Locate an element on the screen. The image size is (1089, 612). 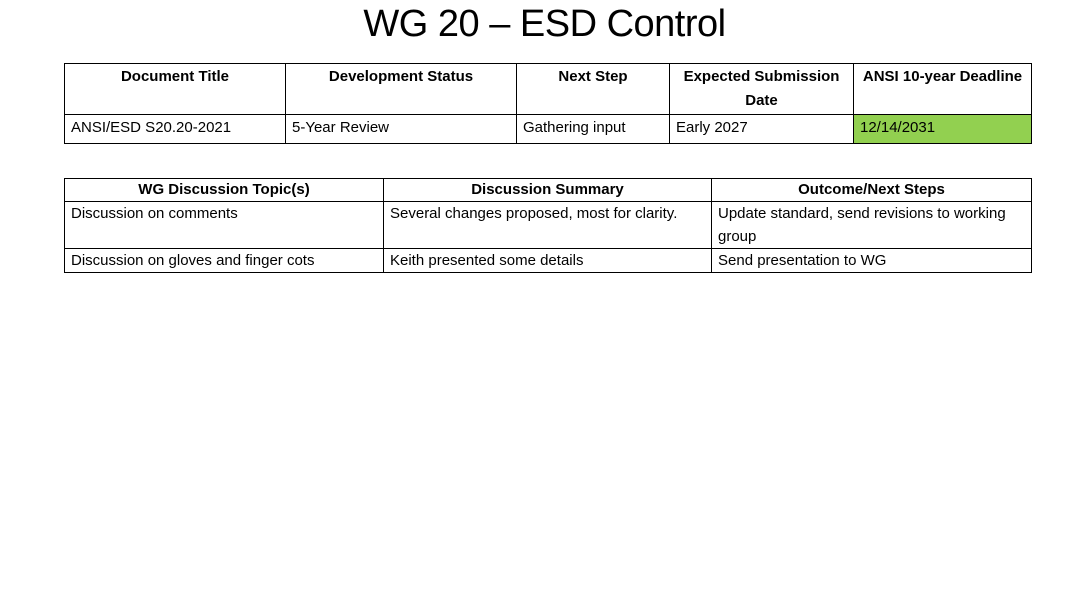
header-discussion-summary: Discussion Summary is located at coordinates (547, 190).